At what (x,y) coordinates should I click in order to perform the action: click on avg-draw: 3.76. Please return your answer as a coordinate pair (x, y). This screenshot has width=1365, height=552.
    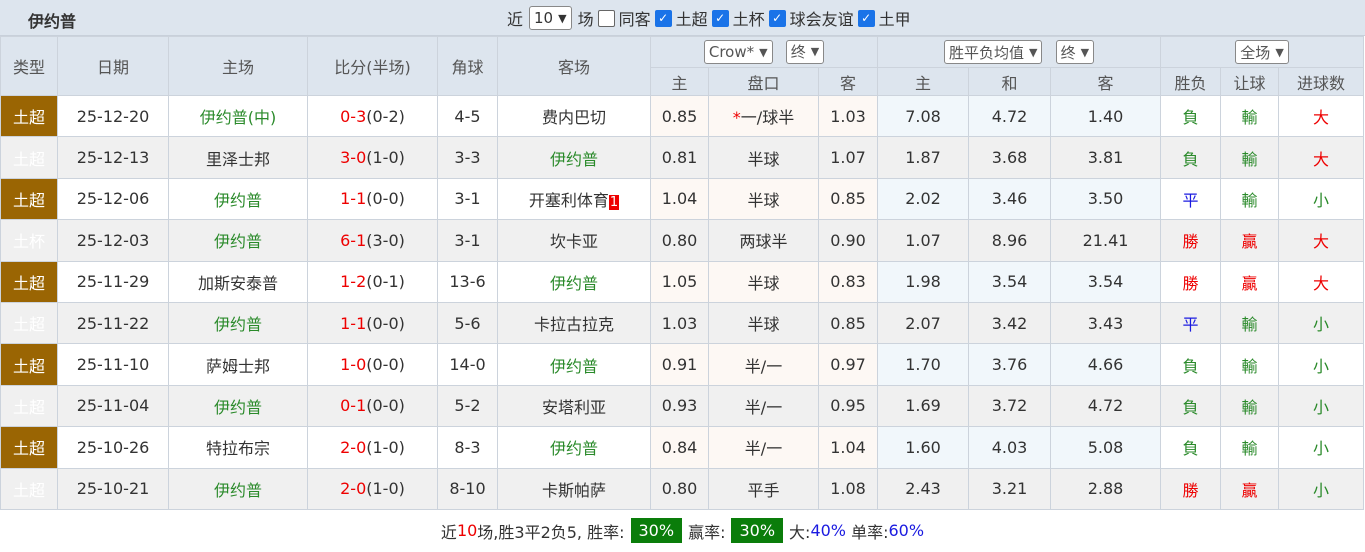
    Looking at the image, I should click on (1010, 364).